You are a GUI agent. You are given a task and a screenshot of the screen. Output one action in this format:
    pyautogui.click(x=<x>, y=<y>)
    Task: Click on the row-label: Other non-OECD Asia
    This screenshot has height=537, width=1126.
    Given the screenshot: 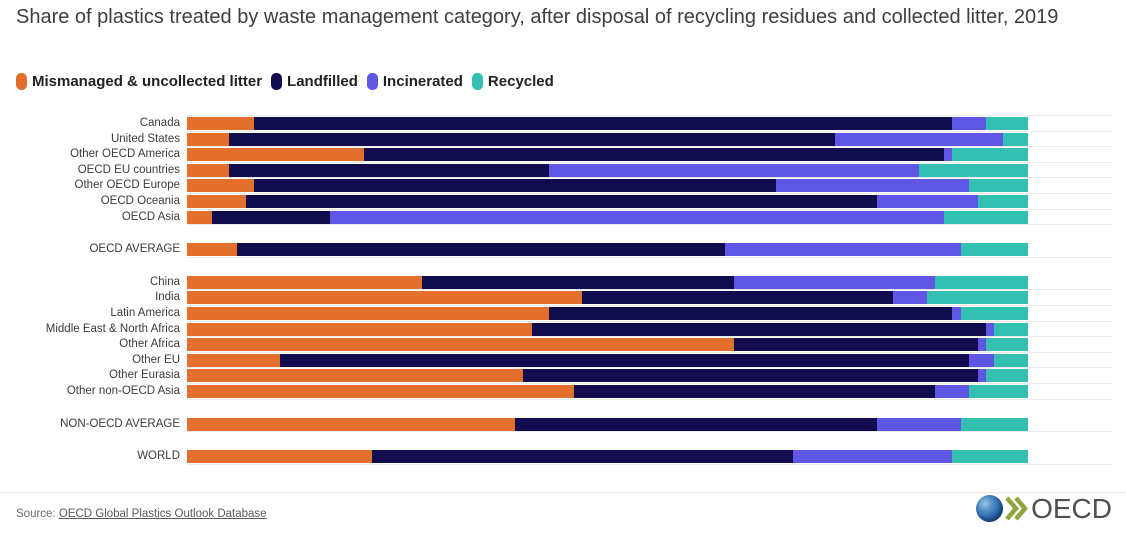 What is the action you would take?
    pyautogui.click(x=123, y=390)
    